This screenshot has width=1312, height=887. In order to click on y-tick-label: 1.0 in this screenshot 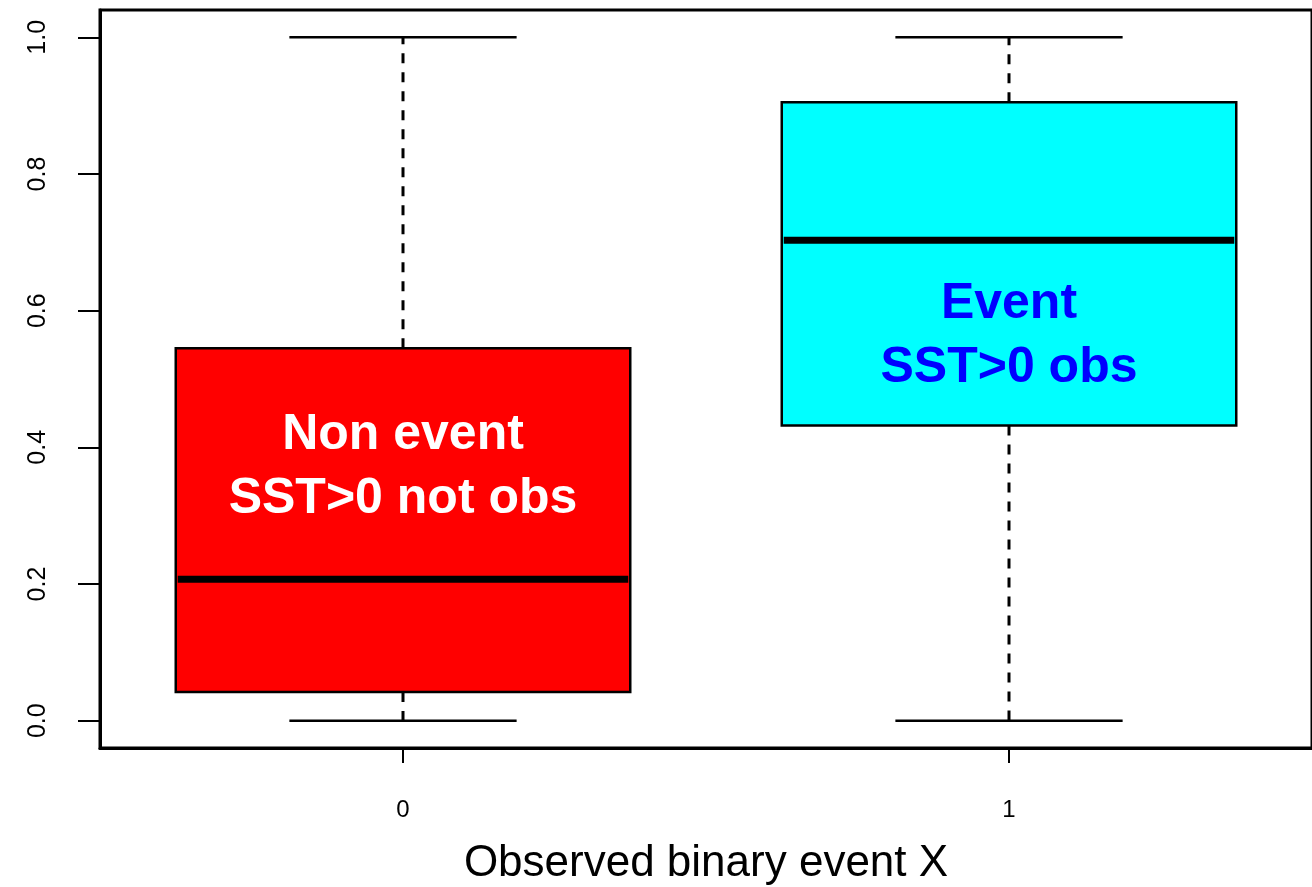, I will do `click(35, 37)`.